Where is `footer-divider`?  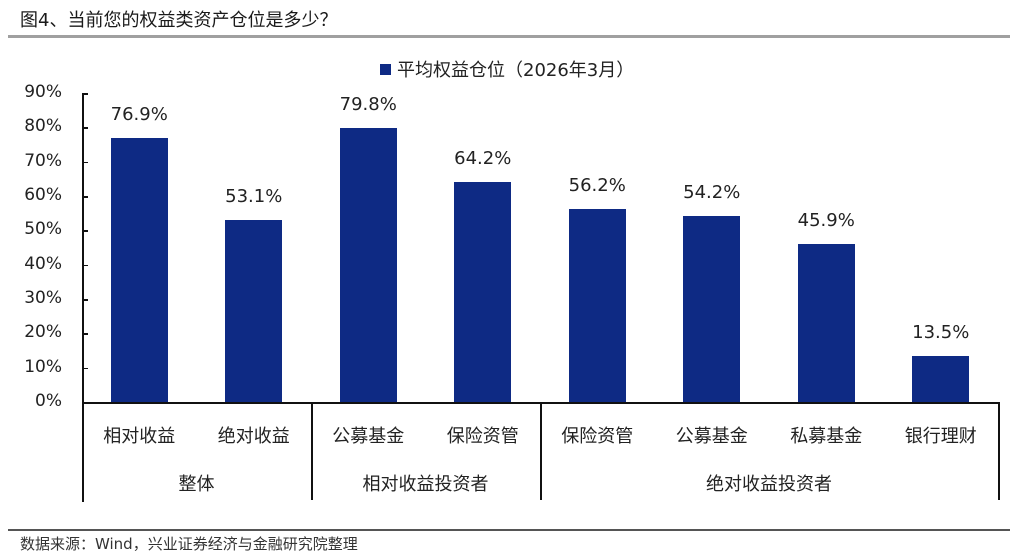 footer-divider is located at coordinates (509, 530).